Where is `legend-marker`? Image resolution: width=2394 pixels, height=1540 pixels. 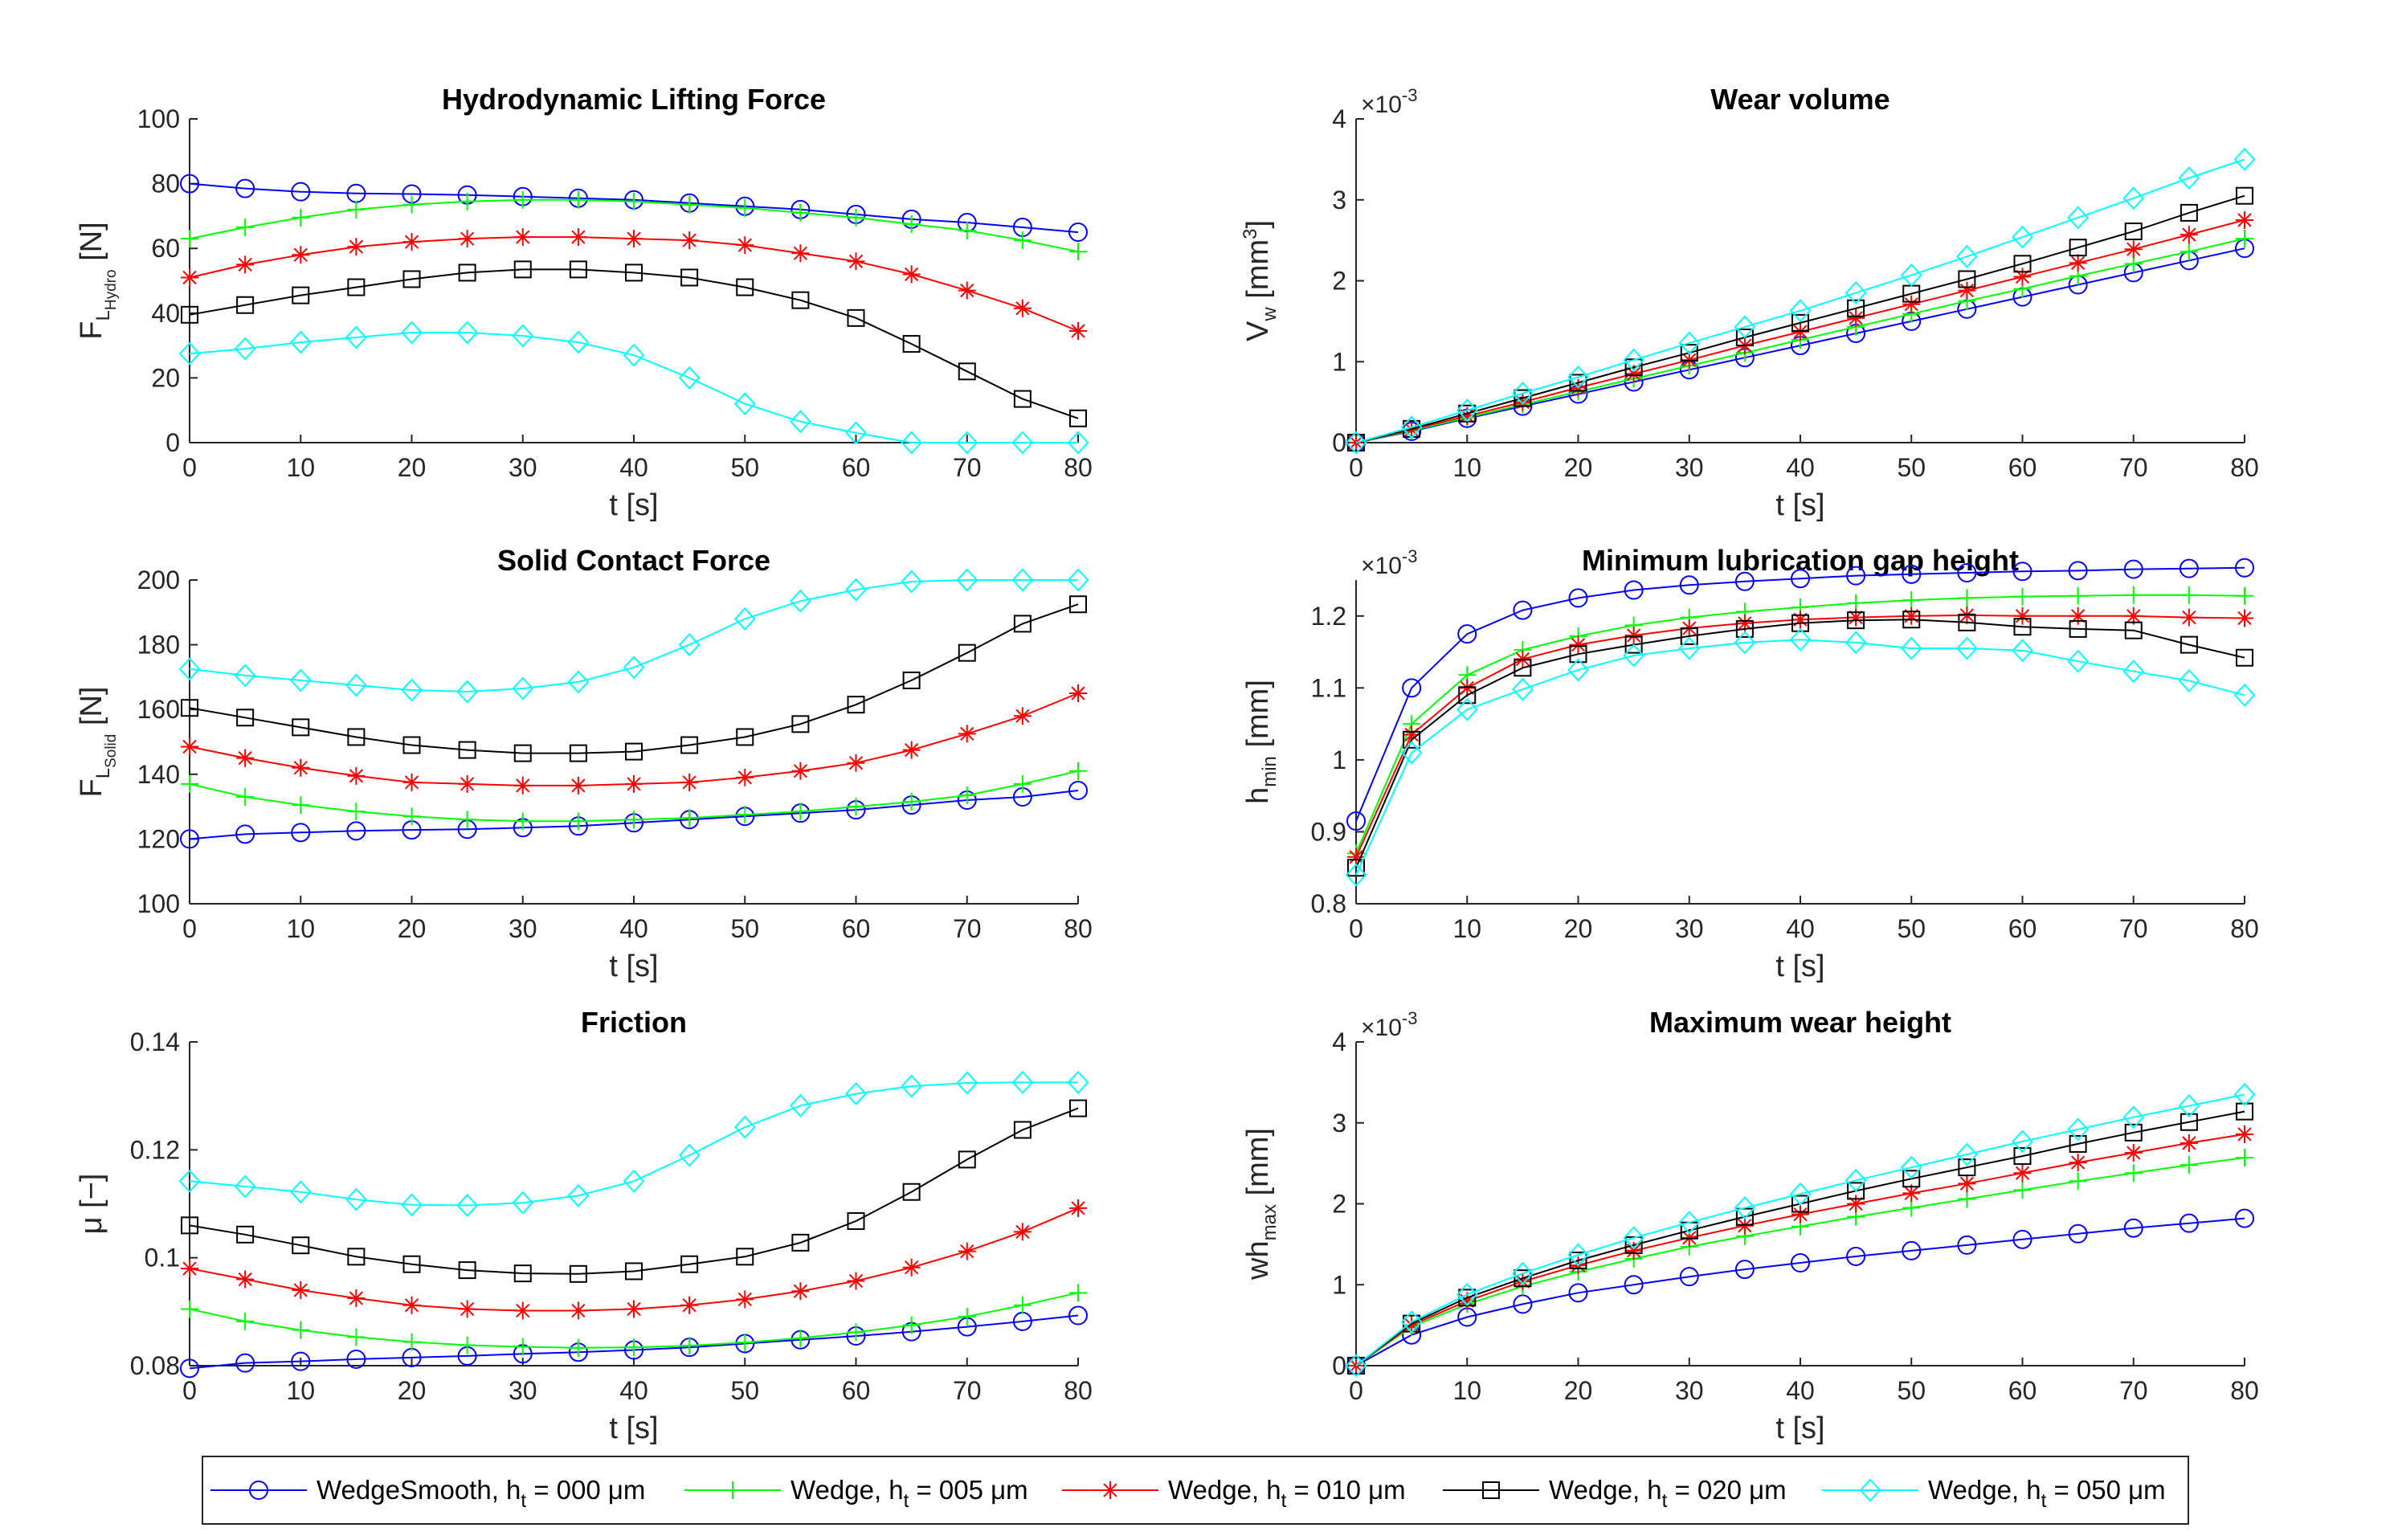 legend-marker is located at coordinates (1491, 1490).